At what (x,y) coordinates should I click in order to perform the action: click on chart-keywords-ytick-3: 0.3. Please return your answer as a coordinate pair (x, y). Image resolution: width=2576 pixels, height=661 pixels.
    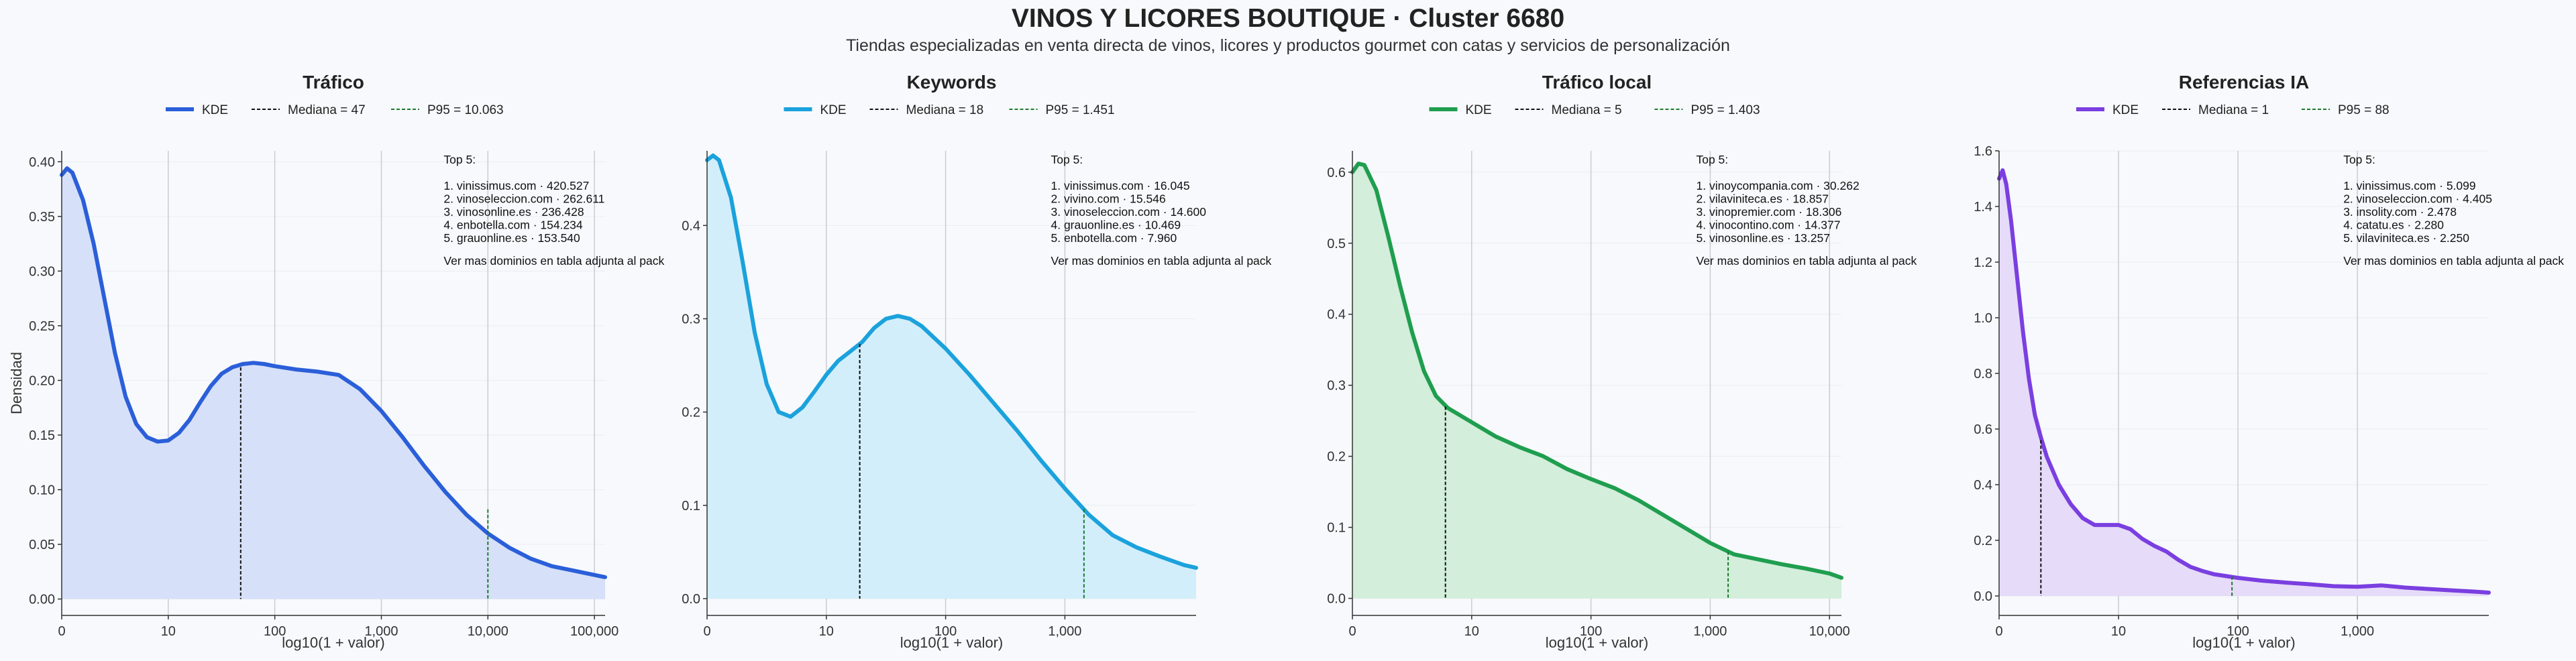
    Looking at the image, I should click on (691, 319).